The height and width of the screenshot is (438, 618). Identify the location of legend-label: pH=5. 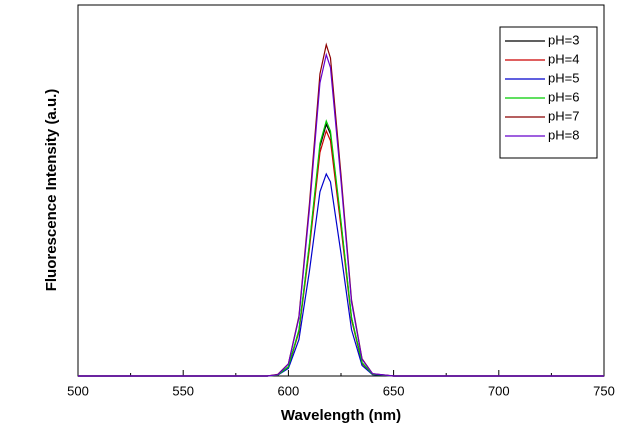
(563, 77).